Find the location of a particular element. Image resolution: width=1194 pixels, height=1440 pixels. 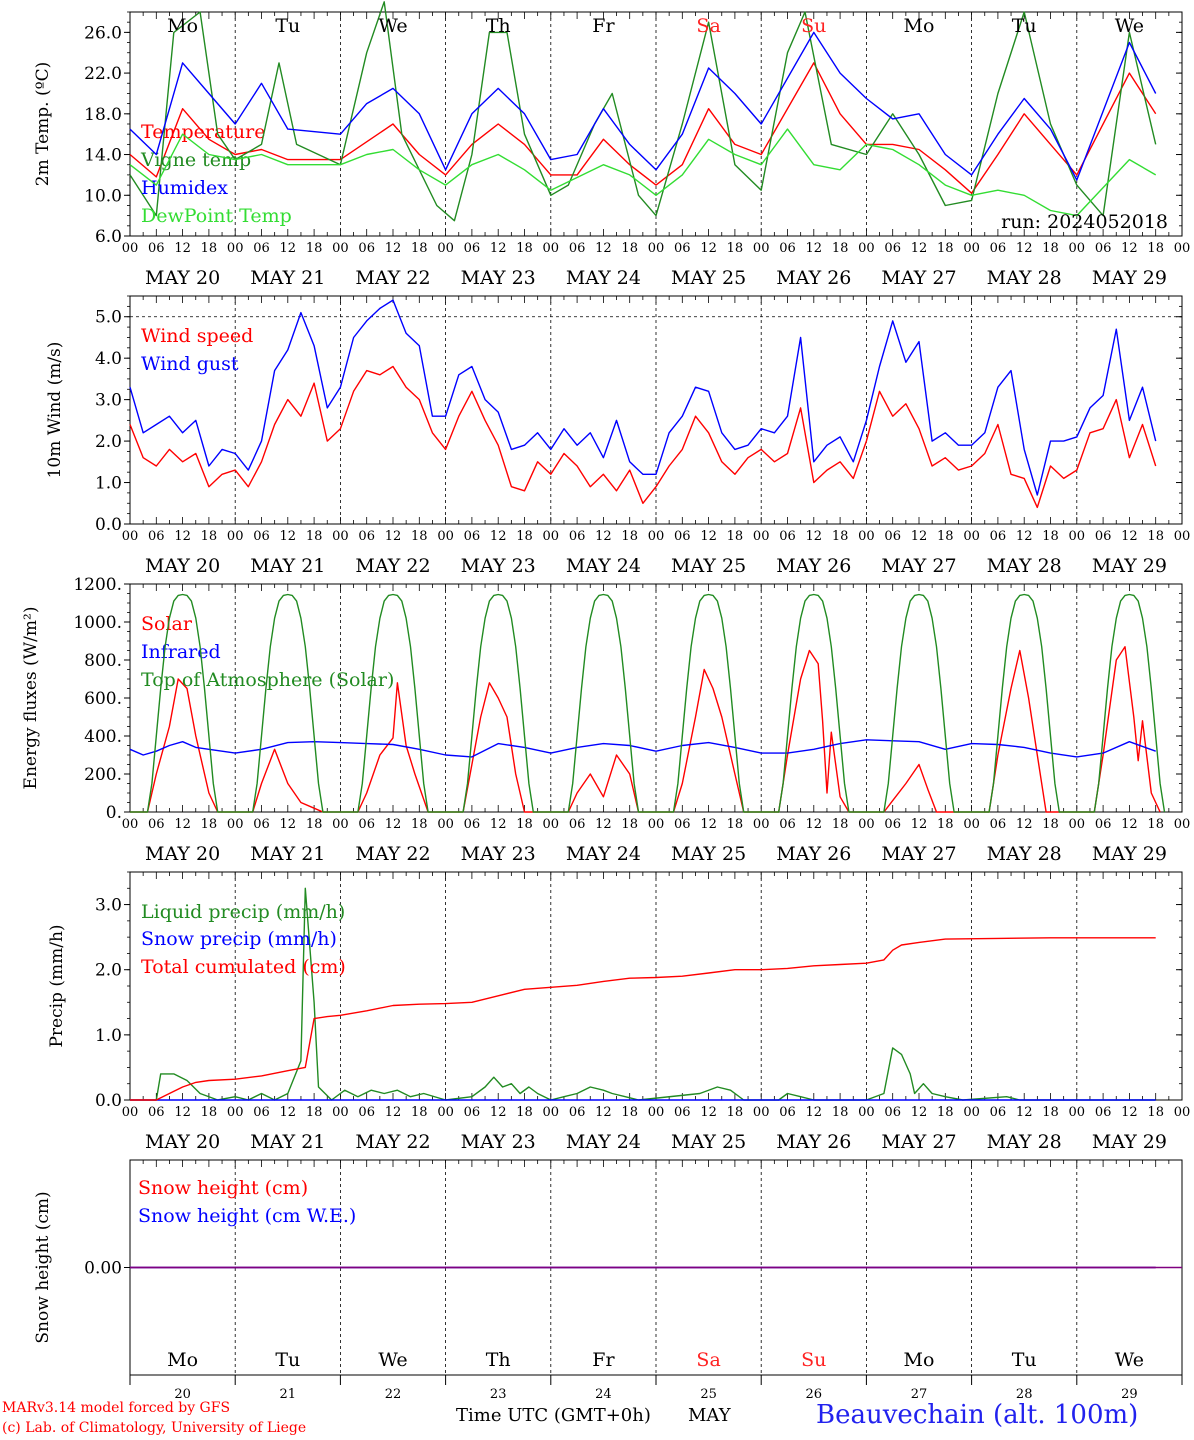

y-tick-label: 3.0 is located at coordinates (108, 906).